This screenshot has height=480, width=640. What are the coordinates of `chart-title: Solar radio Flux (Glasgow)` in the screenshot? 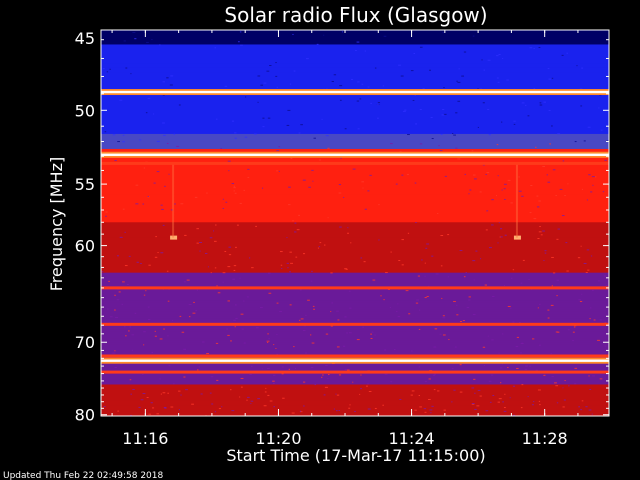 It's located at (355, 15).